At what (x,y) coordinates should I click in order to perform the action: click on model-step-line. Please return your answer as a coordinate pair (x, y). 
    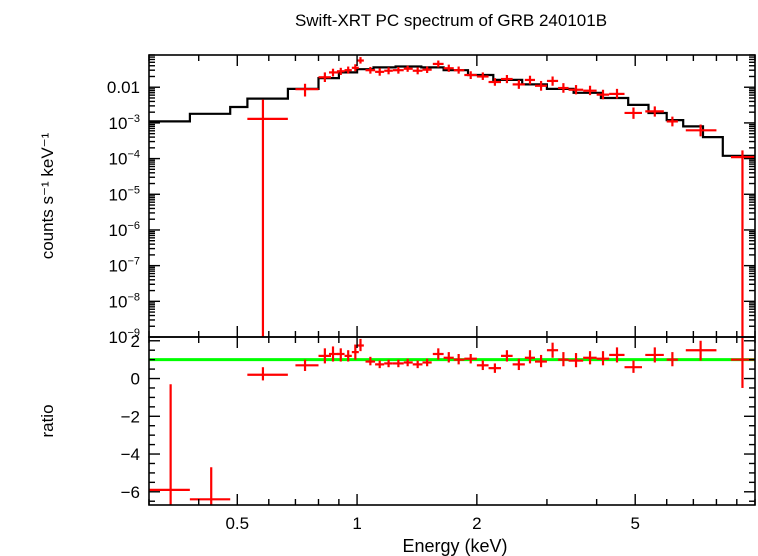
    Looking at the image, I should click on (452, 111).